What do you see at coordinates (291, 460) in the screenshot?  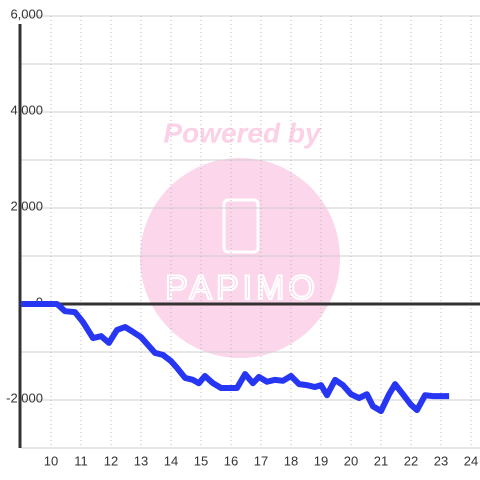 I see `x-tick-label: 18` at bounding box center [291, 460].